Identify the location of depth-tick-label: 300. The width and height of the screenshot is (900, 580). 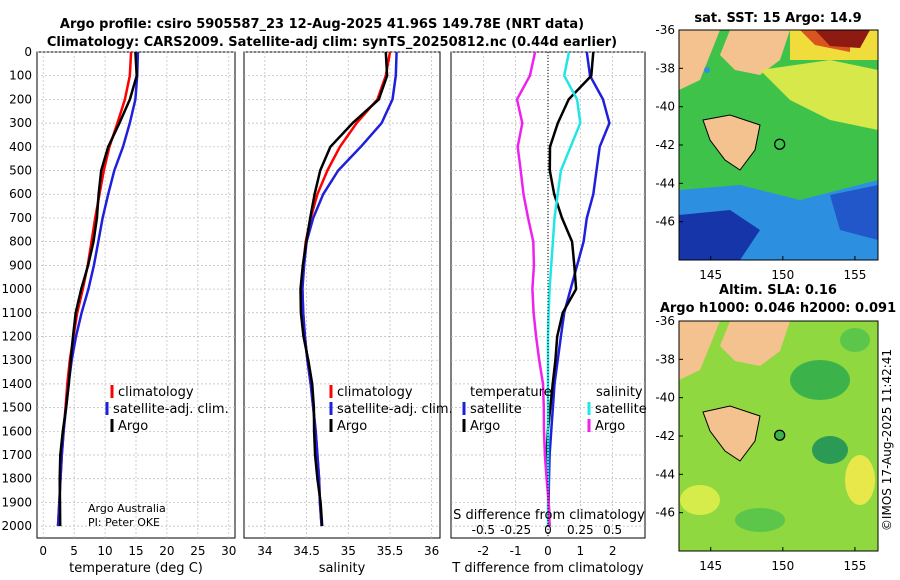
(20, 123).